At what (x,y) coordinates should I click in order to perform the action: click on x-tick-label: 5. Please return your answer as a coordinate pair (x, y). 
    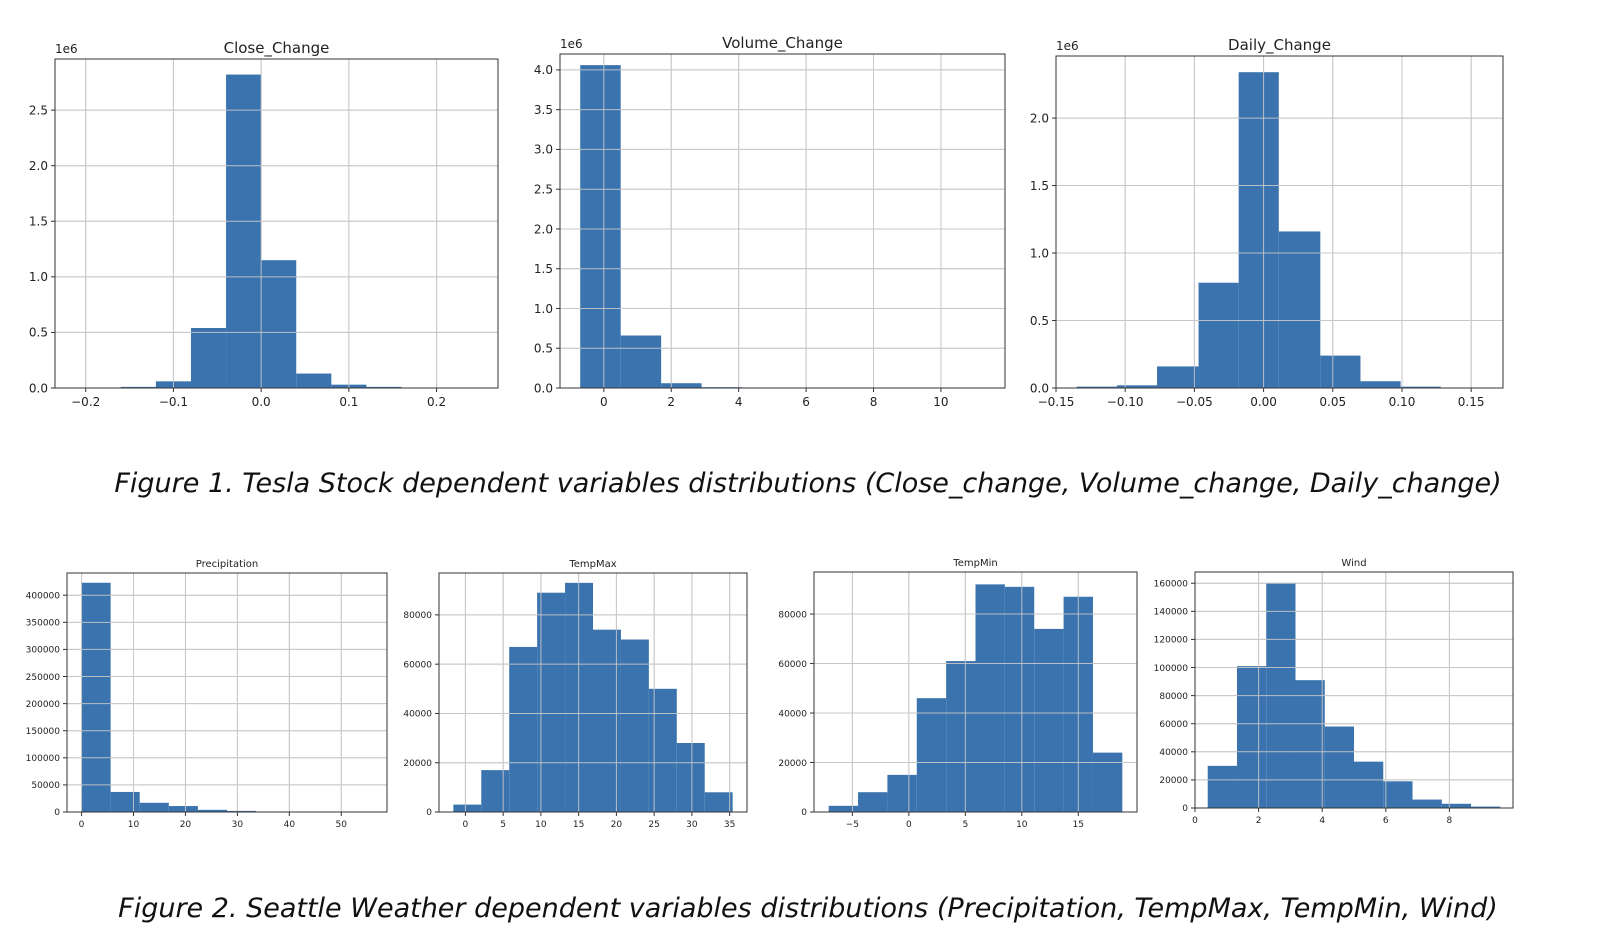
    Looking at the image, I should click on (503, 825).